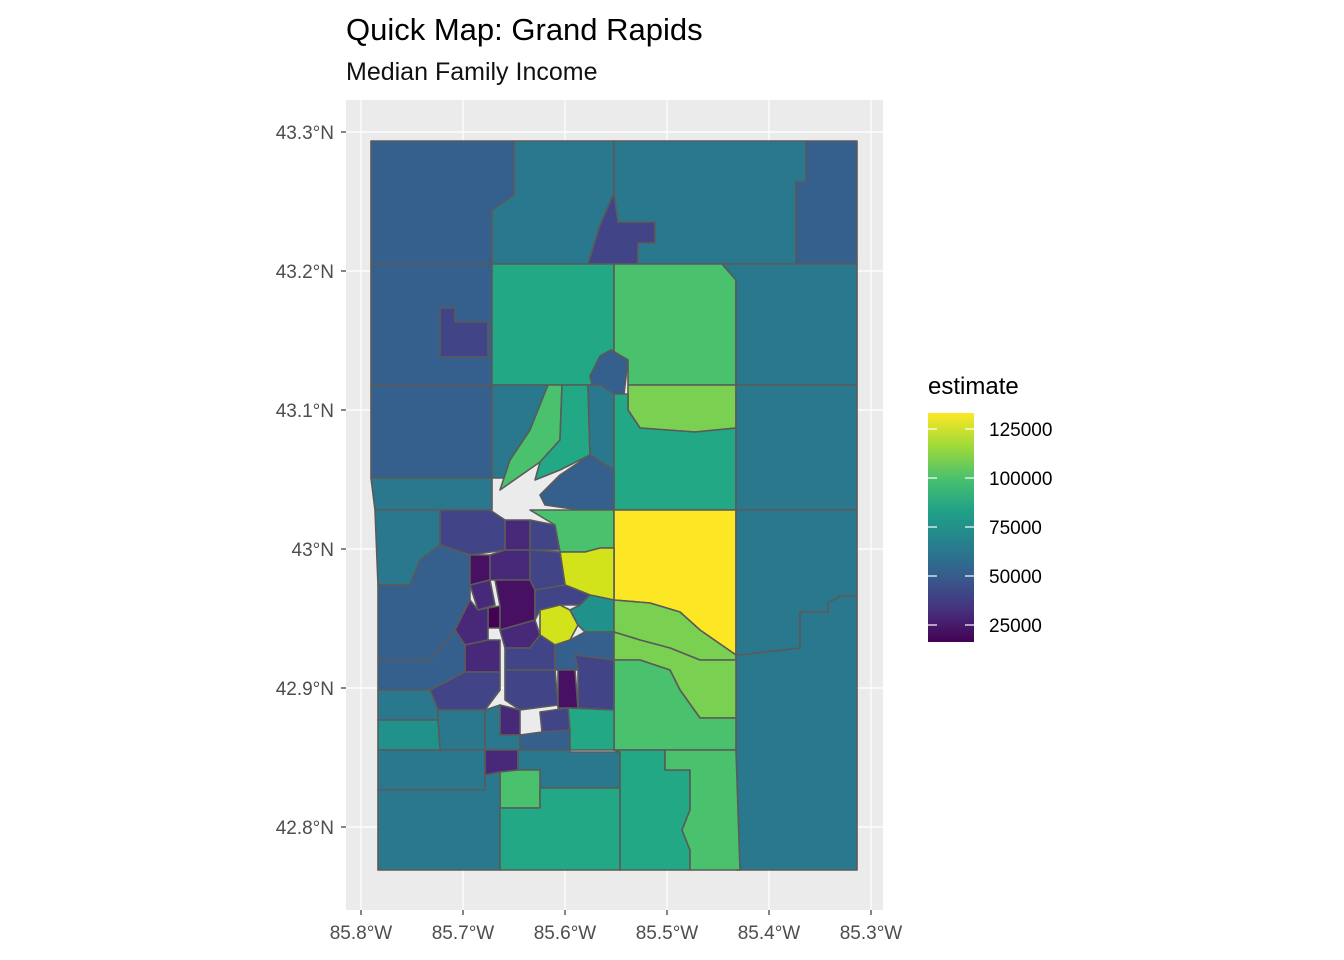  Describe the element at coordinates (675, 324) in the screenshot. I see `tract-cannon-north` at that location.